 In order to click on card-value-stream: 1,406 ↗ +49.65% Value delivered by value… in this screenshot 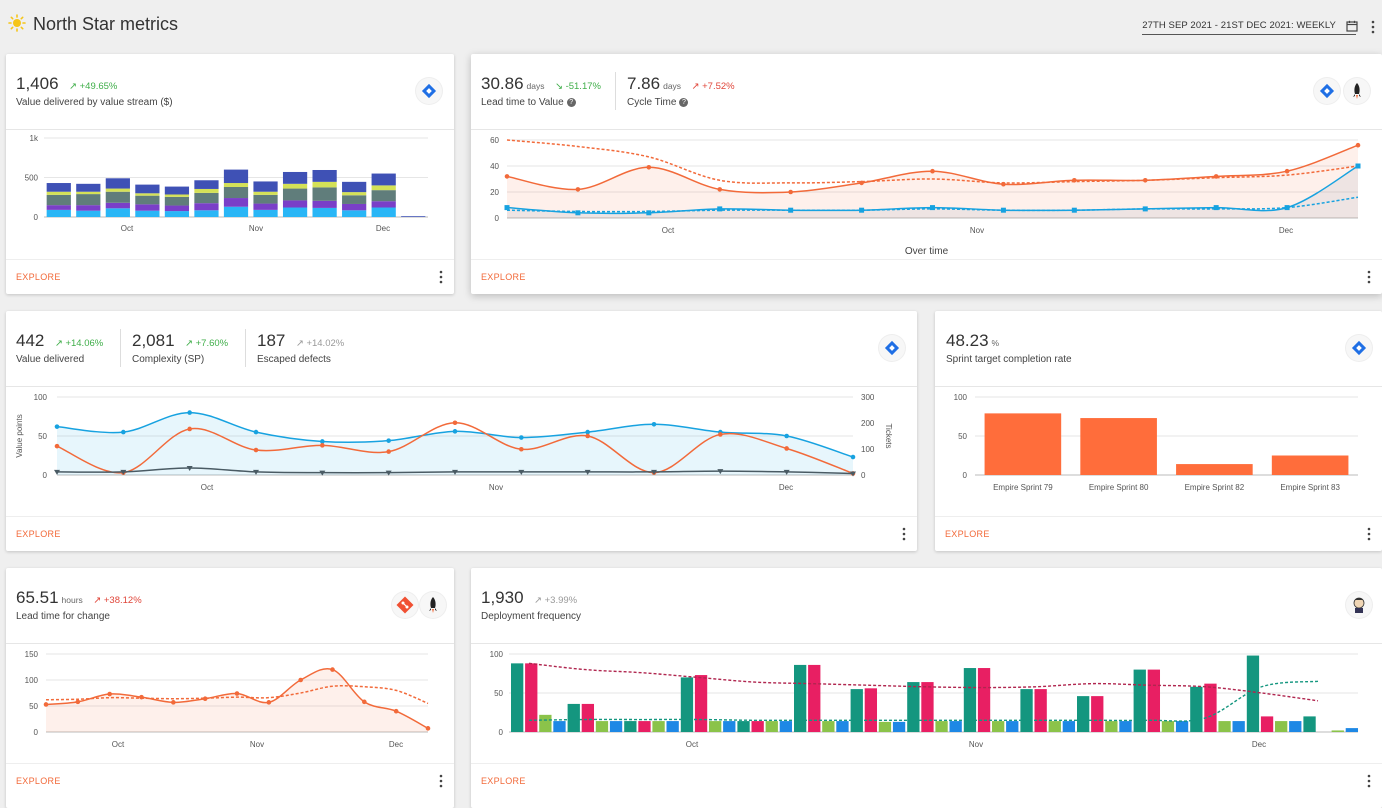, I will do `click(230, 174)`.